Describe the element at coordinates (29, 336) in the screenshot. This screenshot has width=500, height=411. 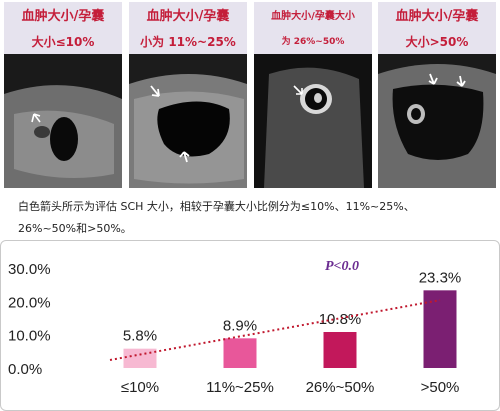
I see `y-tick-label: 10.0%` at that location.